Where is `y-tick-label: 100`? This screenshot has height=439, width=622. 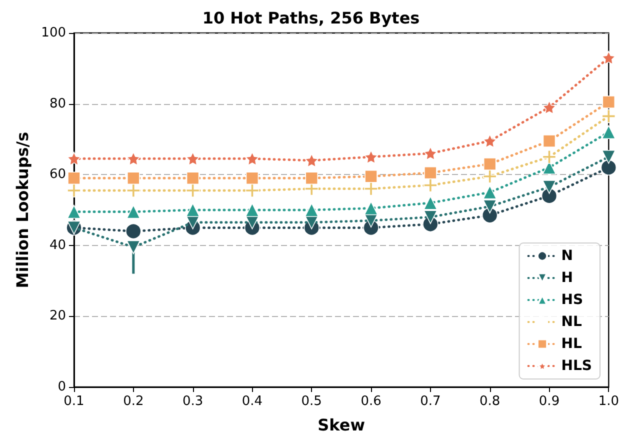
y-tick-label: 100 is located at coordinates (53, 33).